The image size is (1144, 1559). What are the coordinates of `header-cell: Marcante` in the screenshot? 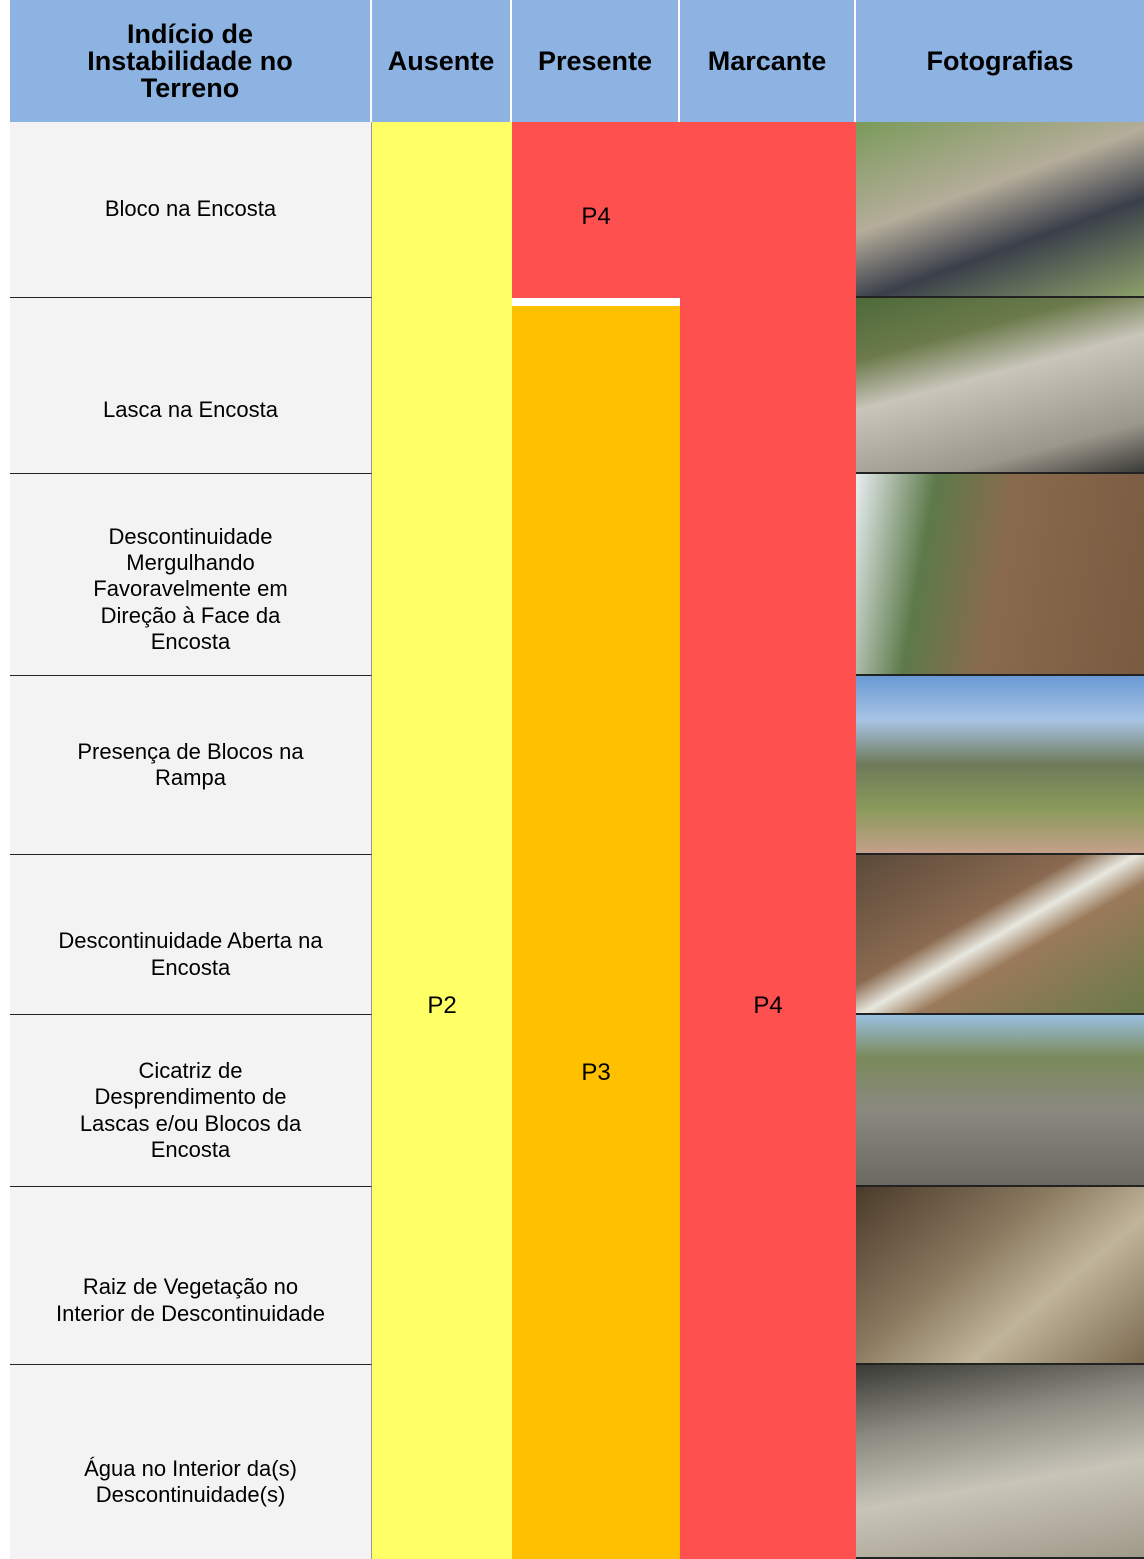 It's located at (768, 61).